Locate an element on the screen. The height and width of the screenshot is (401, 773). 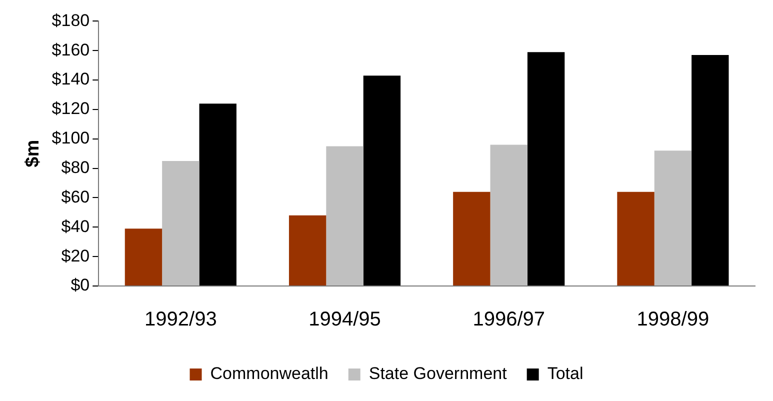
legend-label: Total is located at coordinates (565, 374).